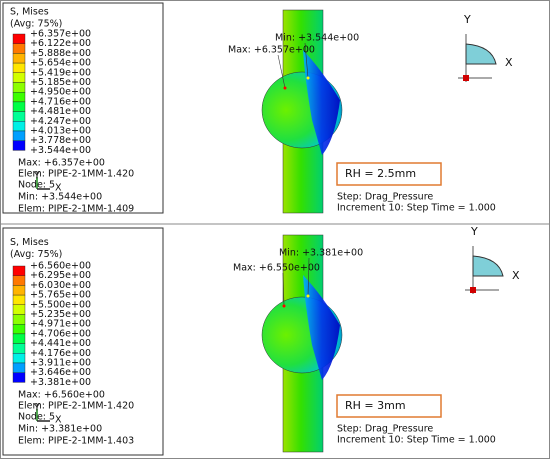 The width and height of the screenshot is (550, 459). What do you see at coordinates (61, 163) in the screenshot?
I see `info-line: Max: +6.357e+00` at bounding box center [61, 163].